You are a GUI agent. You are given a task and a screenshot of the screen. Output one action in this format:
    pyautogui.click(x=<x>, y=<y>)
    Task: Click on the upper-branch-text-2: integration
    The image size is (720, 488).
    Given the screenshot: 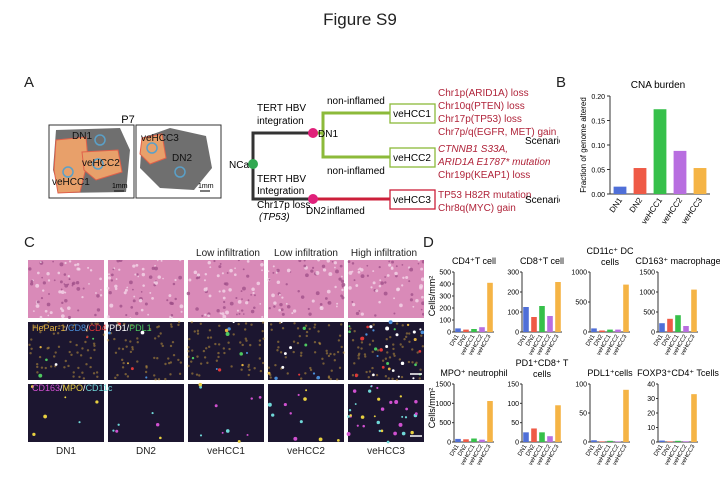 What is the action you would take?
    pyautogui.click(x=280, y=121)
    